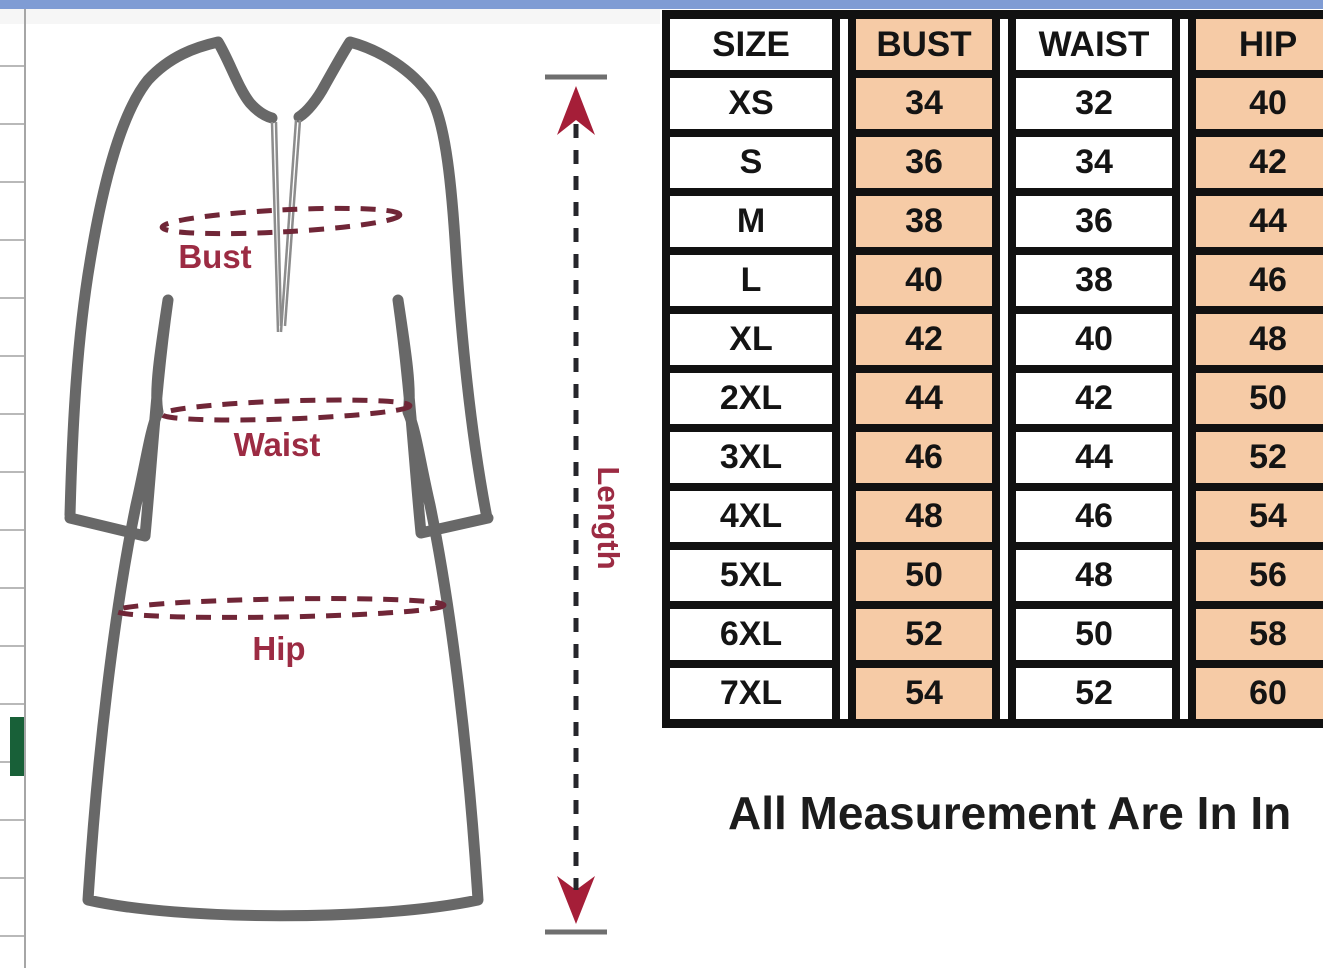 The image size is (1323, 968). What do you see at coordinates (576, 900) in the screenshot?
I see `arrow-down-icon` at bounding box center [576, 900].